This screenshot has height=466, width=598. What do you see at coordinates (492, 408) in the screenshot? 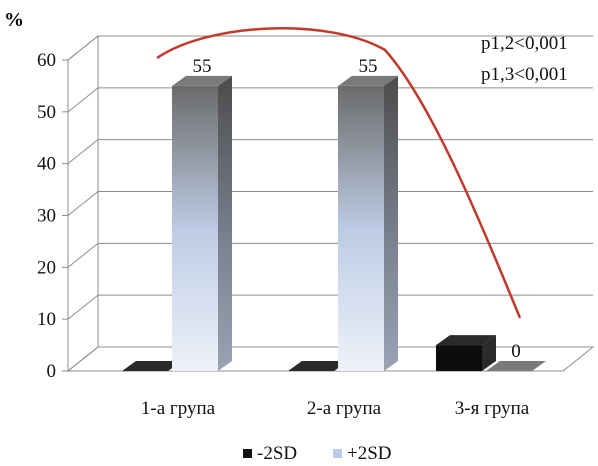
I see `category-label: 3-я група` at bounding box center [492, 408].